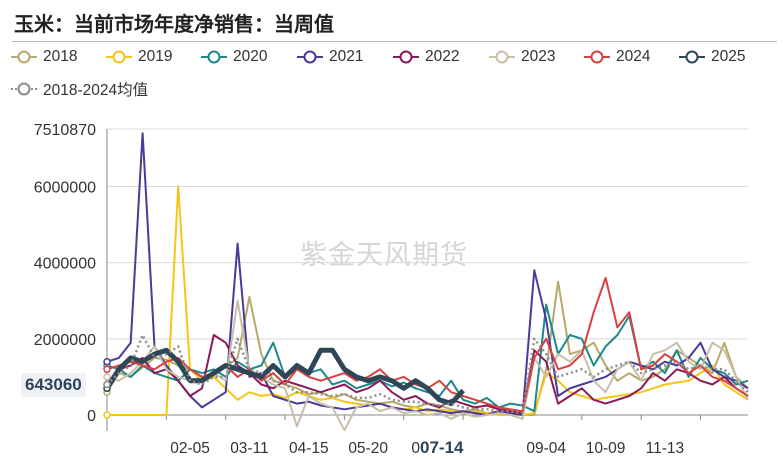  I want to click on y-tick-label: 4000000, so click(65, 264).